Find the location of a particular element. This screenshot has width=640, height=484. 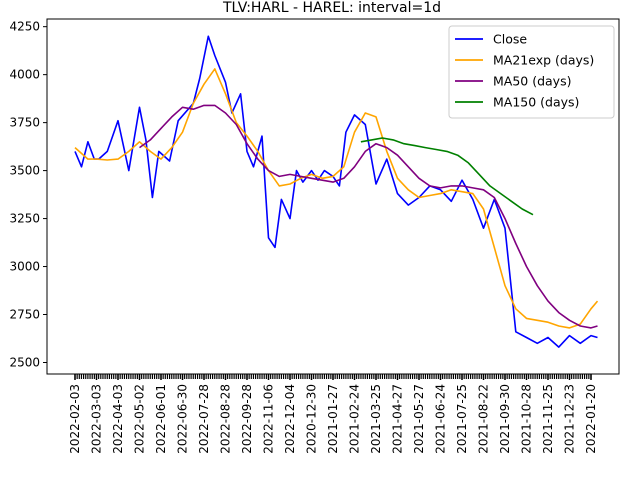

y-tick-label: 3000 is located at coordinates (24, 267).